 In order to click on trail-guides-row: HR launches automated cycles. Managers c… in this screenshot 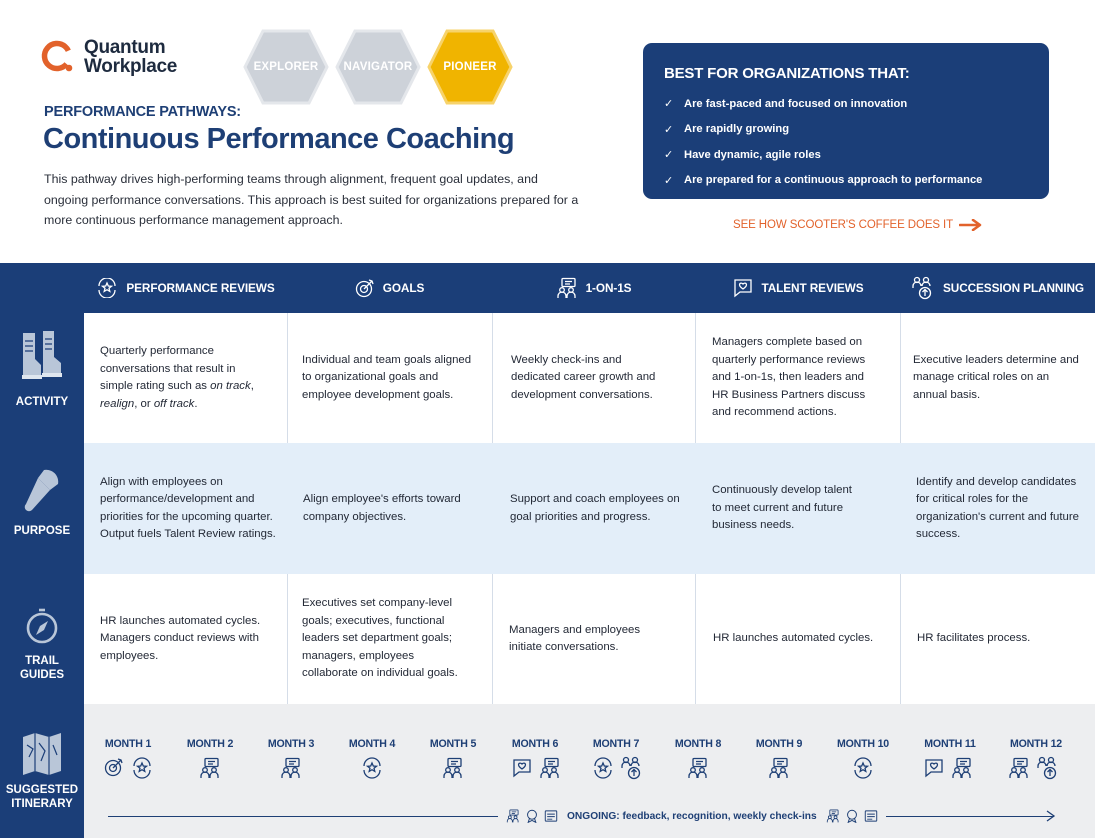, I will do `click(589, 639)`.